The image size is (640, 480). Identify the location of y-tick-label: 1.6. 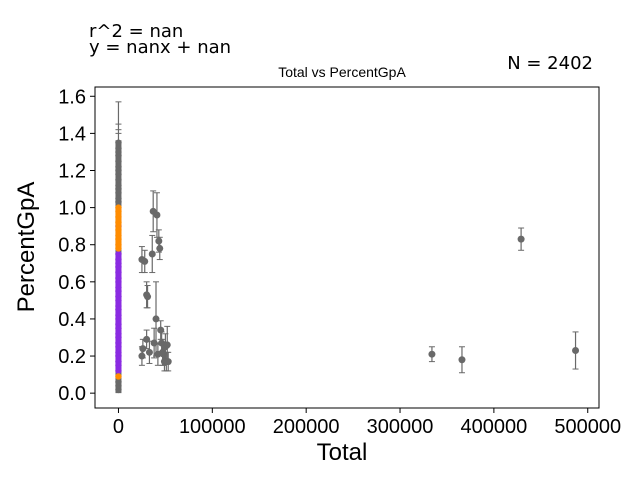
(72, 97).